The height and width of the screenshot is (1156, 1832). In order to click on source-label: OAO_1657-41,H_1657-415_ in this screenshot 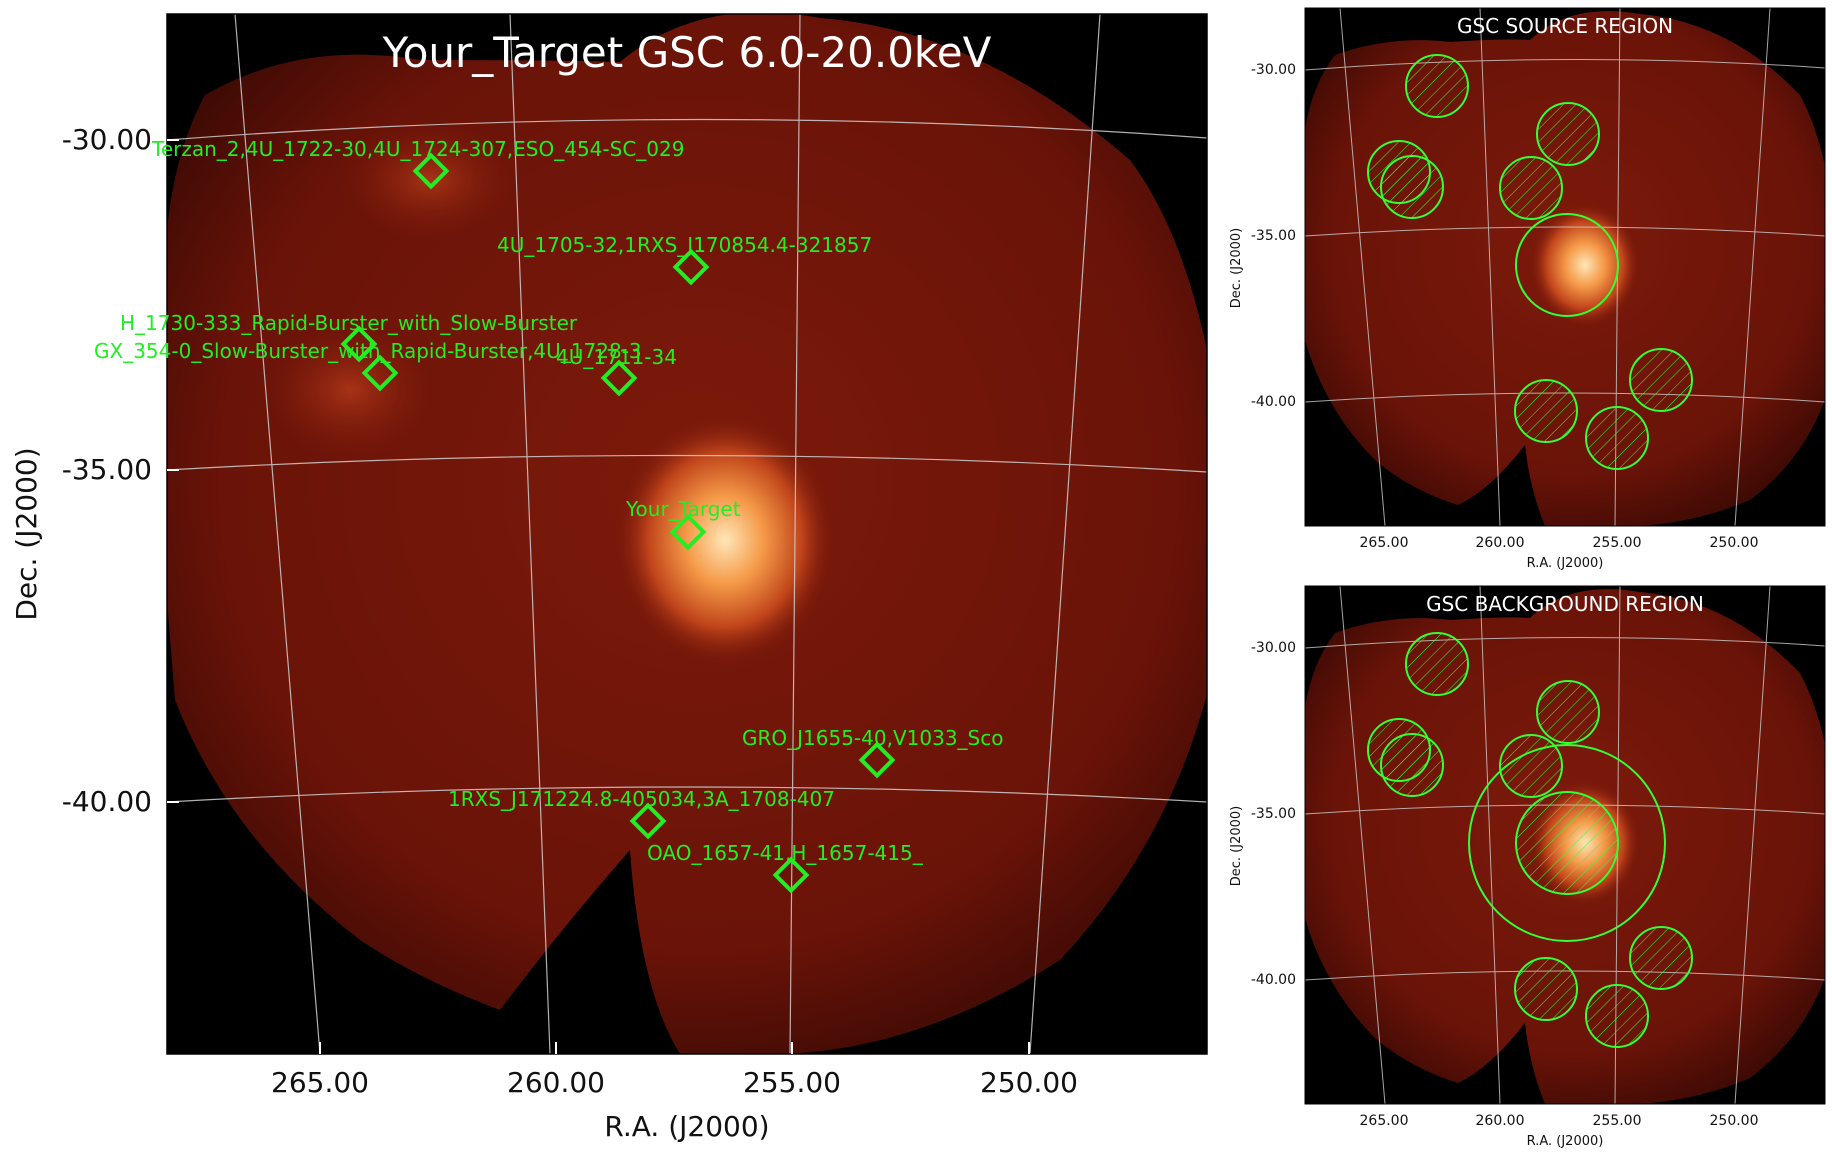, I will do `click(785, 853)`.